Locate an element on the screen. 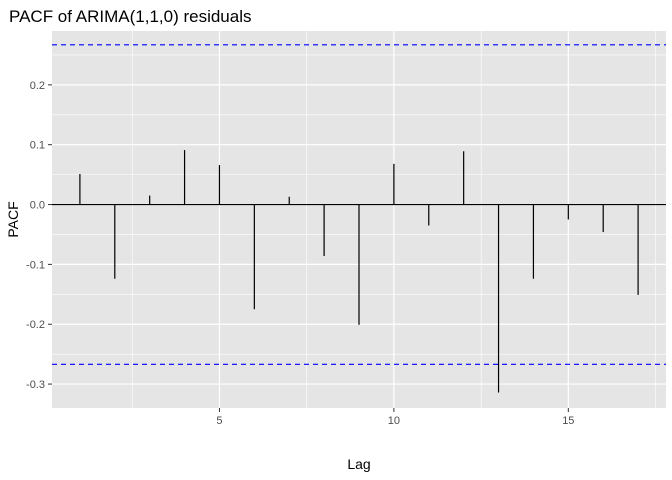  y-axis: -0.3 -0.2 -0.1 0.0 0.1 0.2 is located at coordinates (39, 235).